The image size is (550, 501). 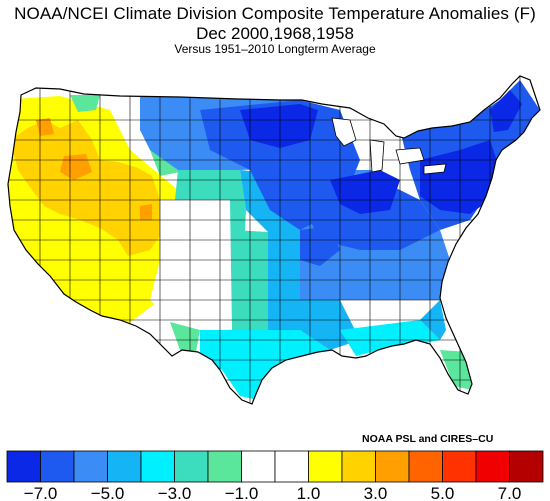 I want to click on legend-tick-label: −5.0, so click(x=108, y=492).